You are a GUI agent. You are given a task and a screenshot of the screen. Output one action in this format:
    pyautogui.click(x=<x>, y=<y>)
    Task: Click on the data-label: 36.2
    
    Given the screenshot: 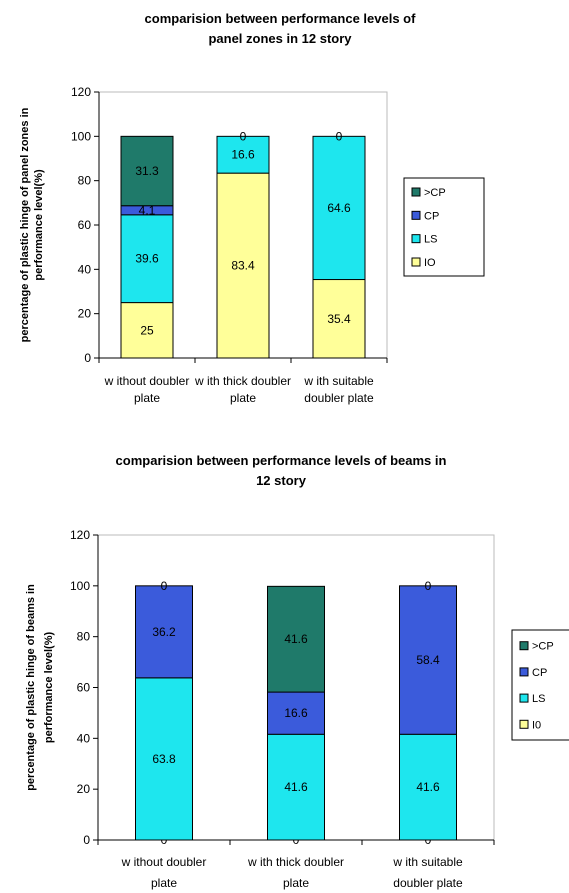 What is the action you would take?
    pyautogui.click(x=164, y=632)
    